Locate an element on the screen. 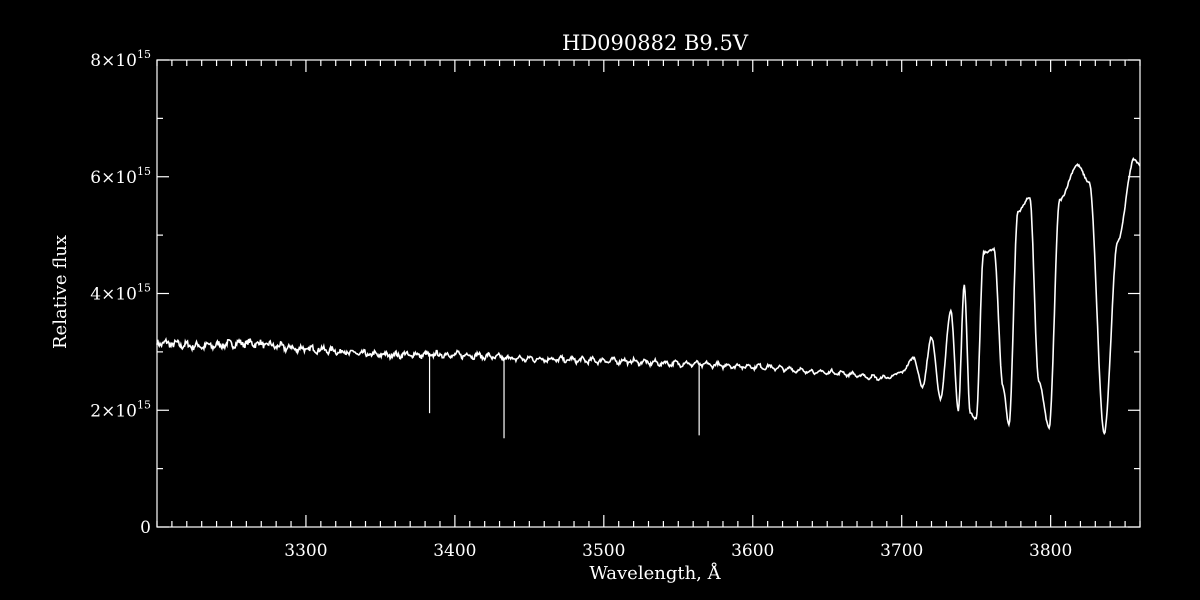  y-tick-label: 0 is located at coordinates (145, 528).